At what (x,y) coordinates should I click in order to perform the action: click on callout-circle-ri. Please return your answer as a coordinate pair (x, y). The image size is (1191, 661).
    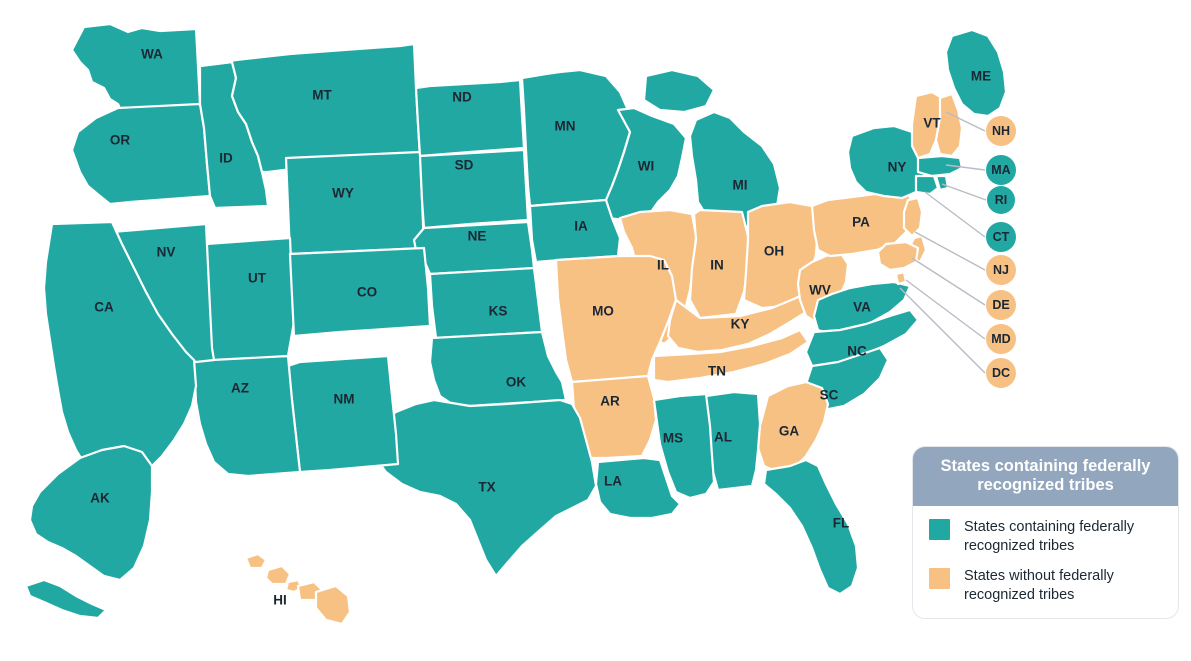
    Looking at the image, I should click on (1001, 200).